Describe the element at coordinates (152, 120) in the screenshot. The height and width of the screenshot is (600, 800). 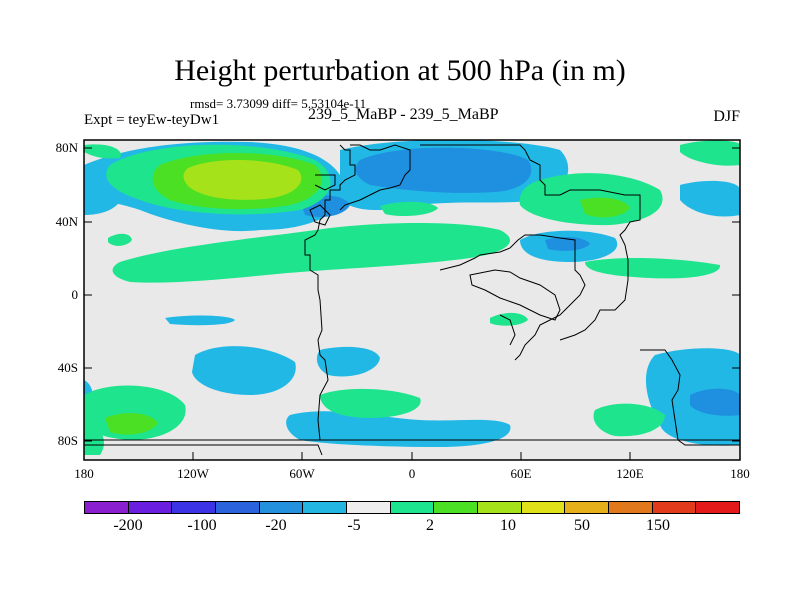
I see `experiment-label: Expt = teyEw-teyDw1` at that location.